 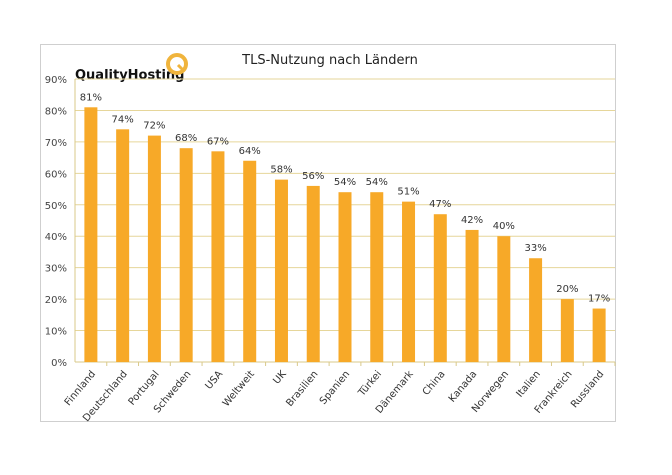 What do you see at coordinates (599, 335) in the screenshot?
I see `bar-russland` at bounding box center [599, 335].